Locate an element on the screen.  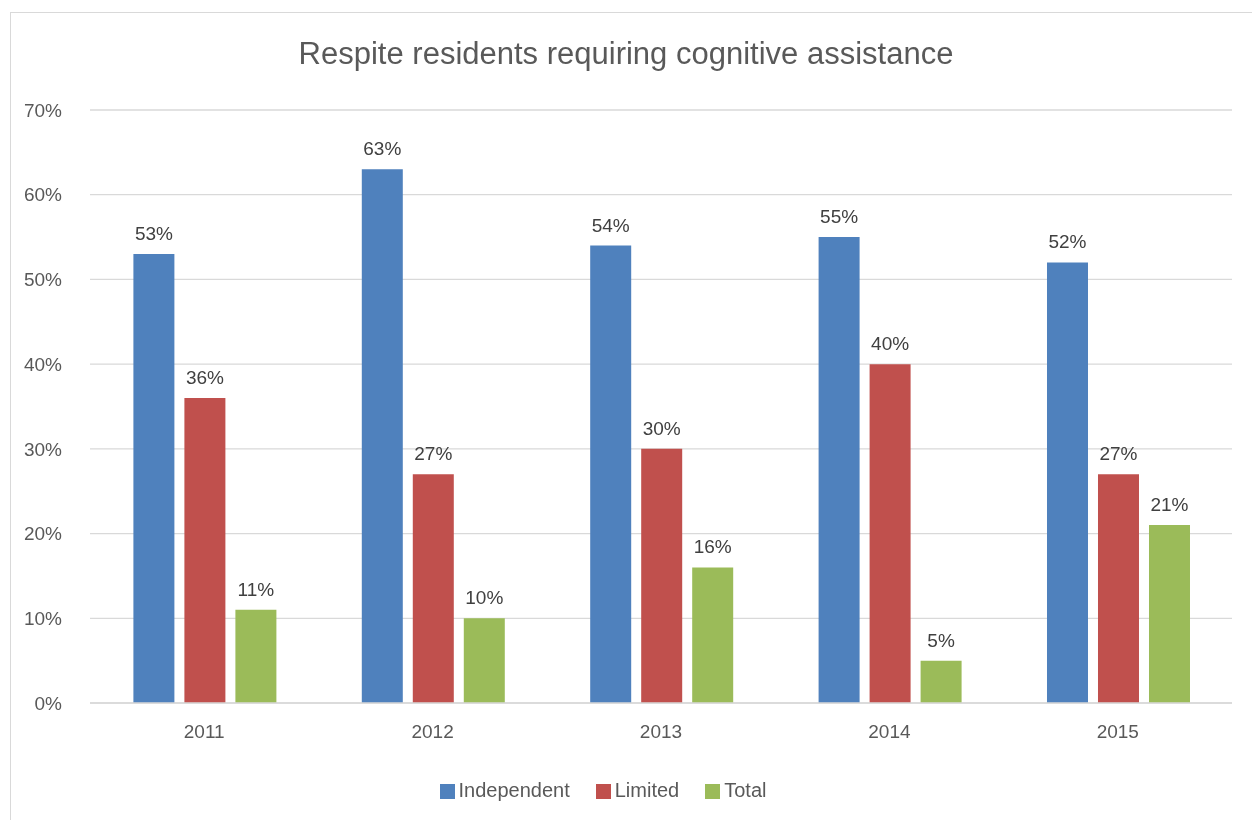
y-tick-label: 30% is located at coordinates (43, 449).